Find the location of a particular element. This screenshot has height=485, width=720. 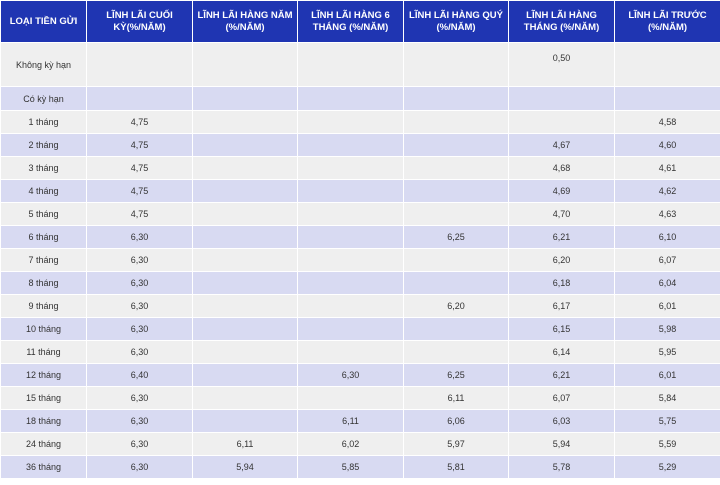

upfront-cell: 5,75 is located at coordinates (667, 421).